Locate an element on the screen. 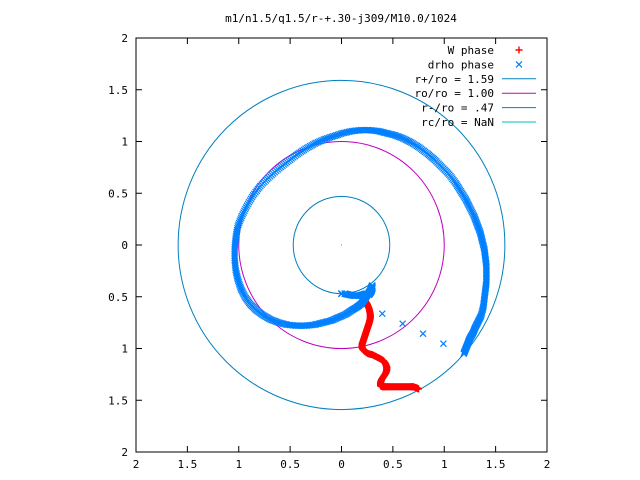  chart-title: m1/n1.5/q1.5/r-+.30-j309/M10.0/1024 is located at coordinates (341, 18).